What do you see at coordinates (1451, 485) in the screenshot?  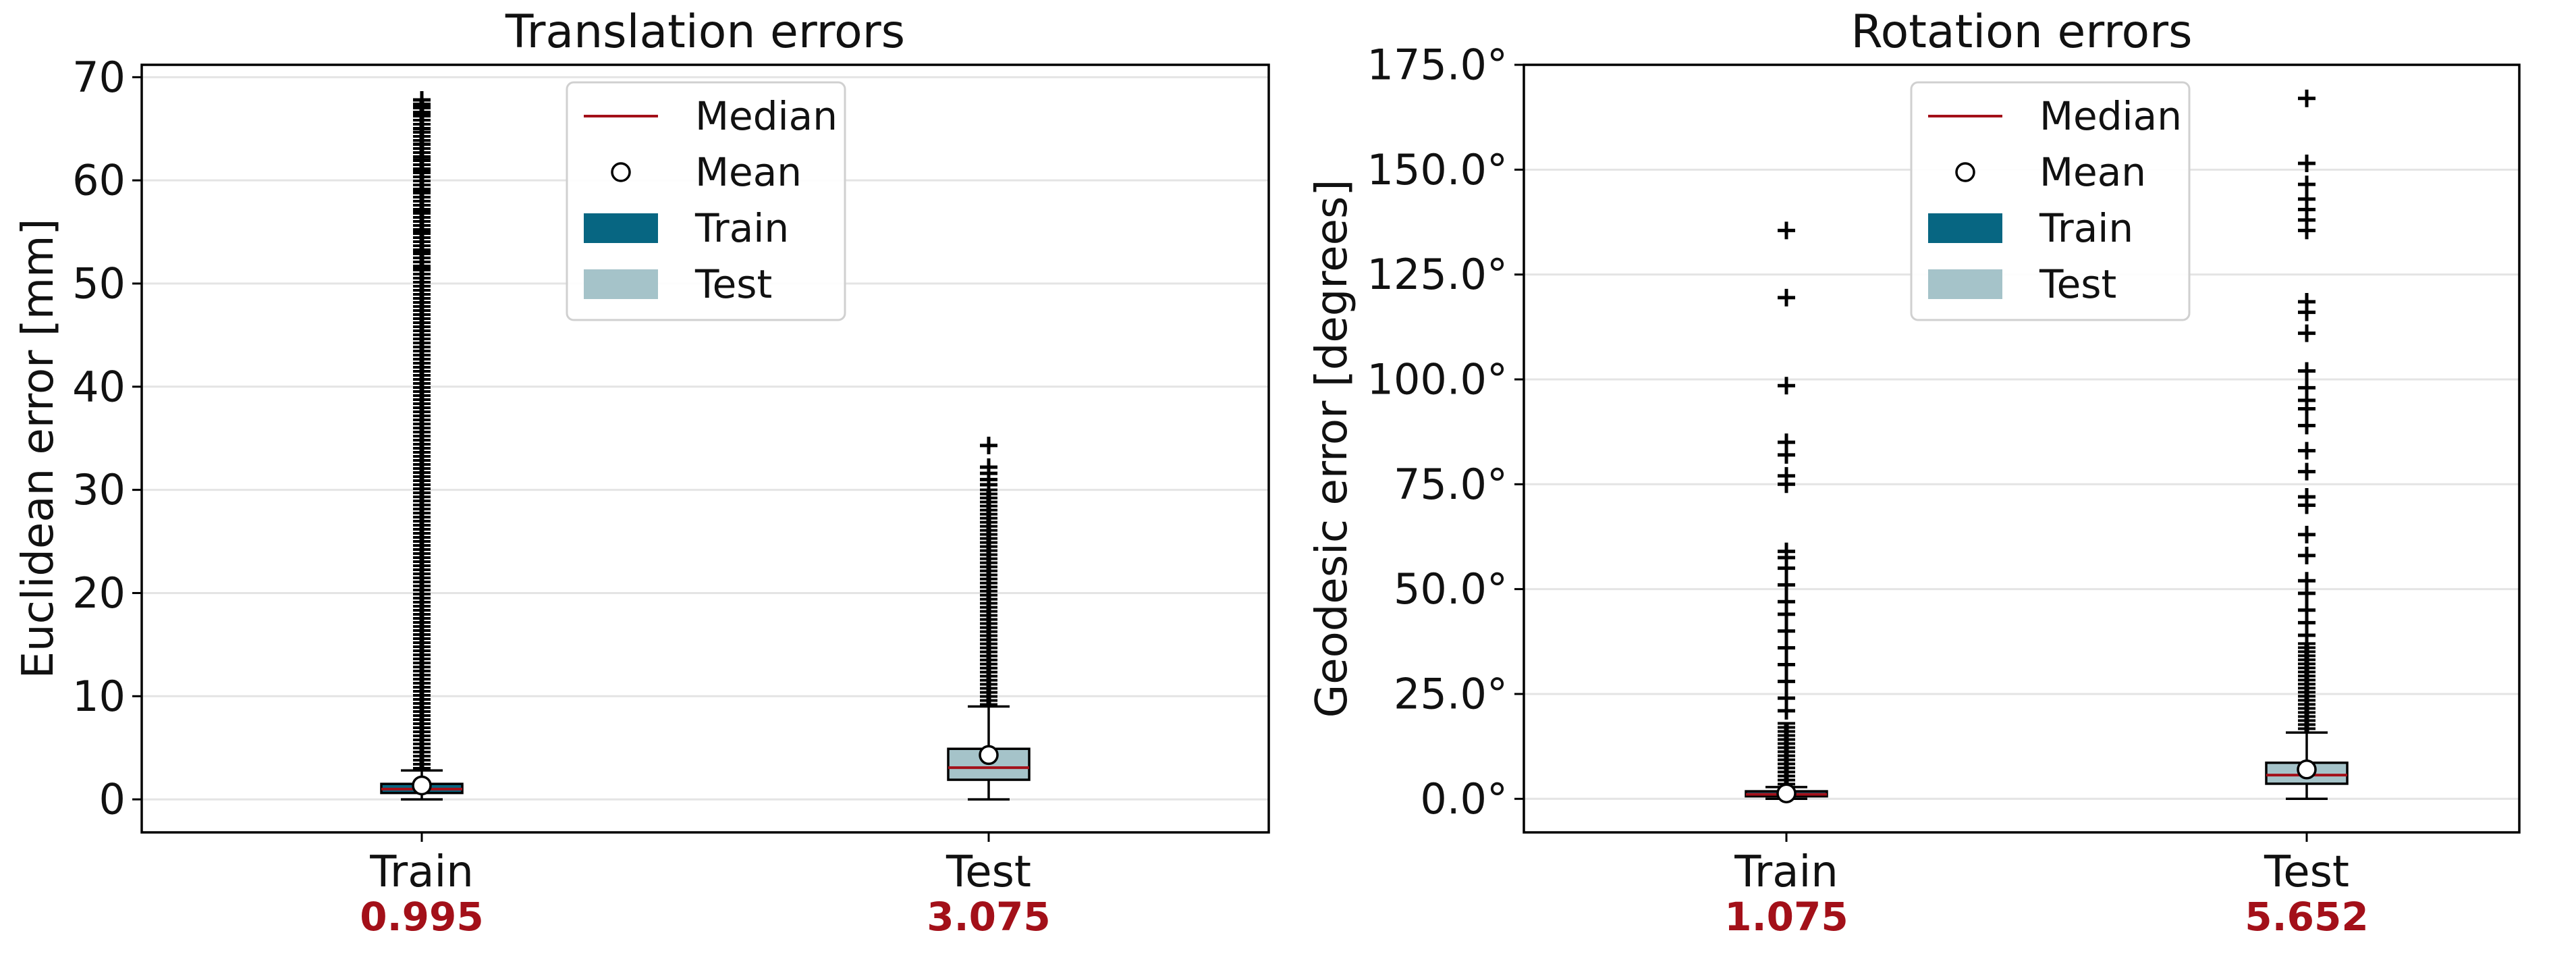 I see `y-tick-label: 75.0°` at bounding box center [1451, 485].